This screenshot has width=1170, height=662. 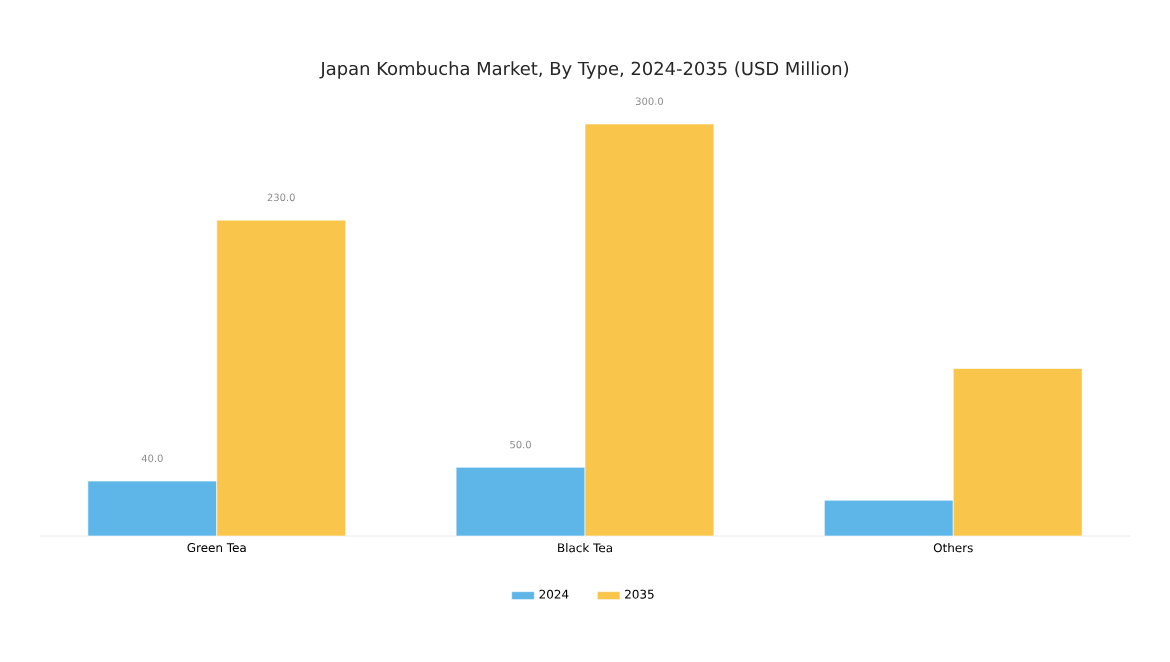 I want to click on chart-title: Japan Kombucha Market, By Type, 2024-2035 (USD Million), so click(x=584, y=70).